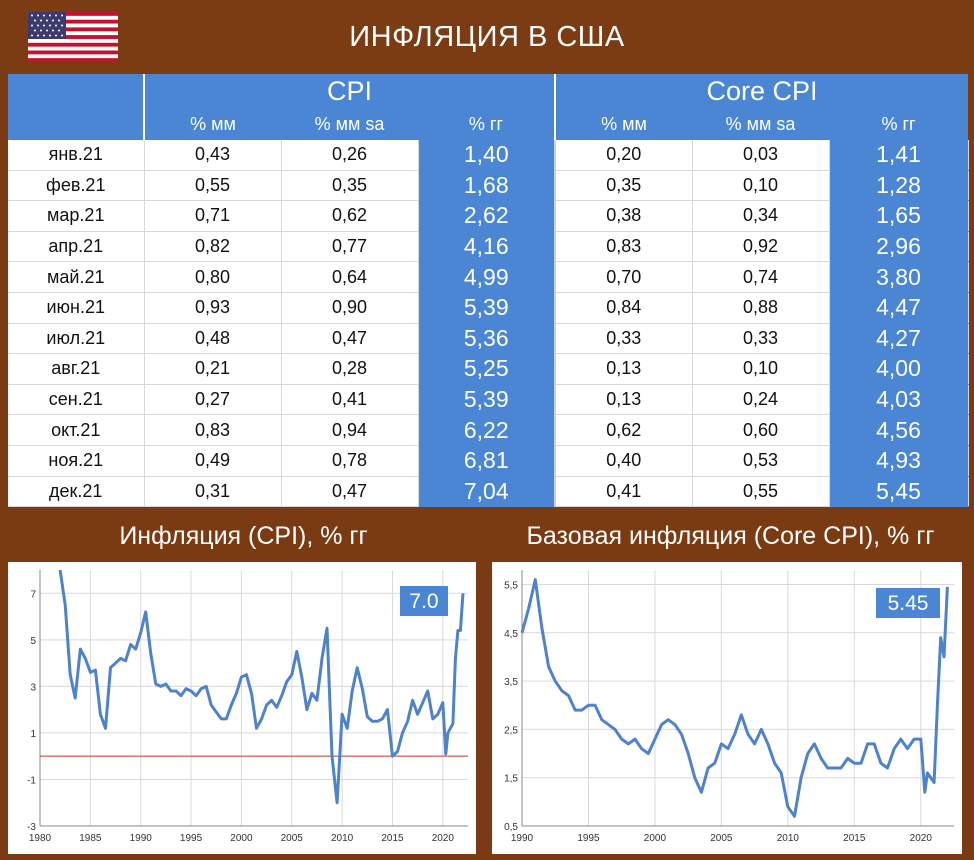 The height and width of the screenshot is (860, 974). I want to click on y-tick-label: -3, so click(31, 827).